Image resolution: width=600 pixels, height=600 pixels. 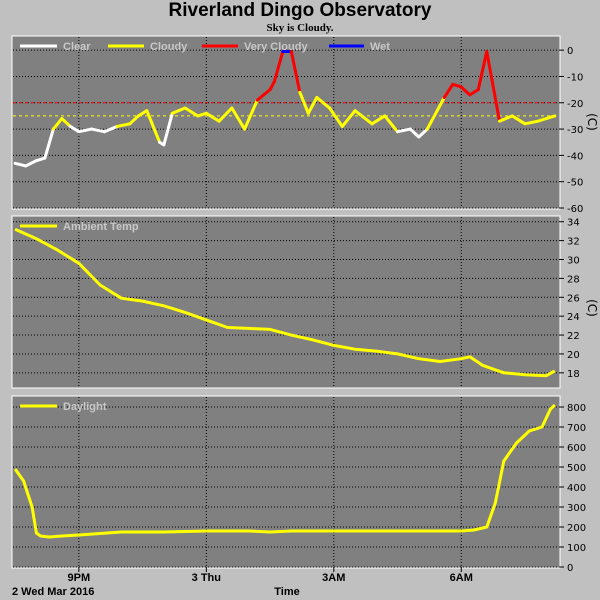 I want to click on y-tick-label: 700, so click(x=576, y=428).